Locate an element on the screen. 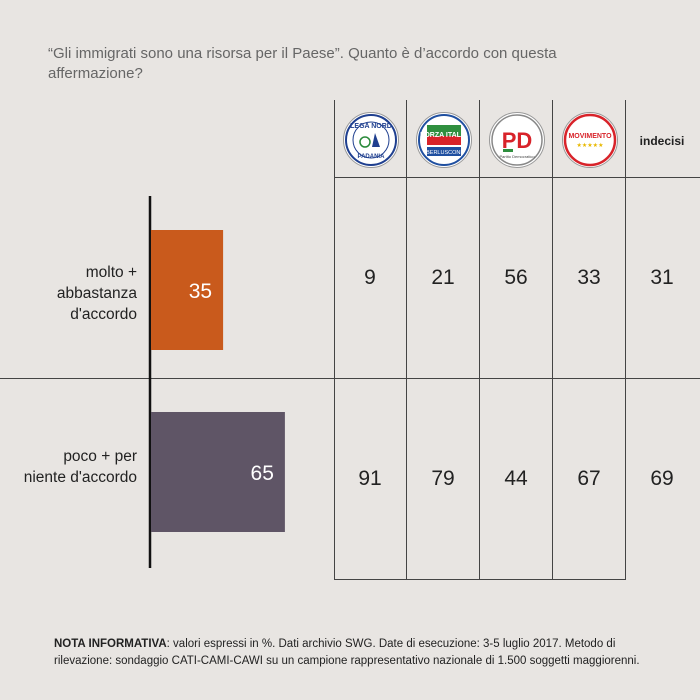 This screenshot has height=700, width=700. row-divider is located at coordinates (350, 378).